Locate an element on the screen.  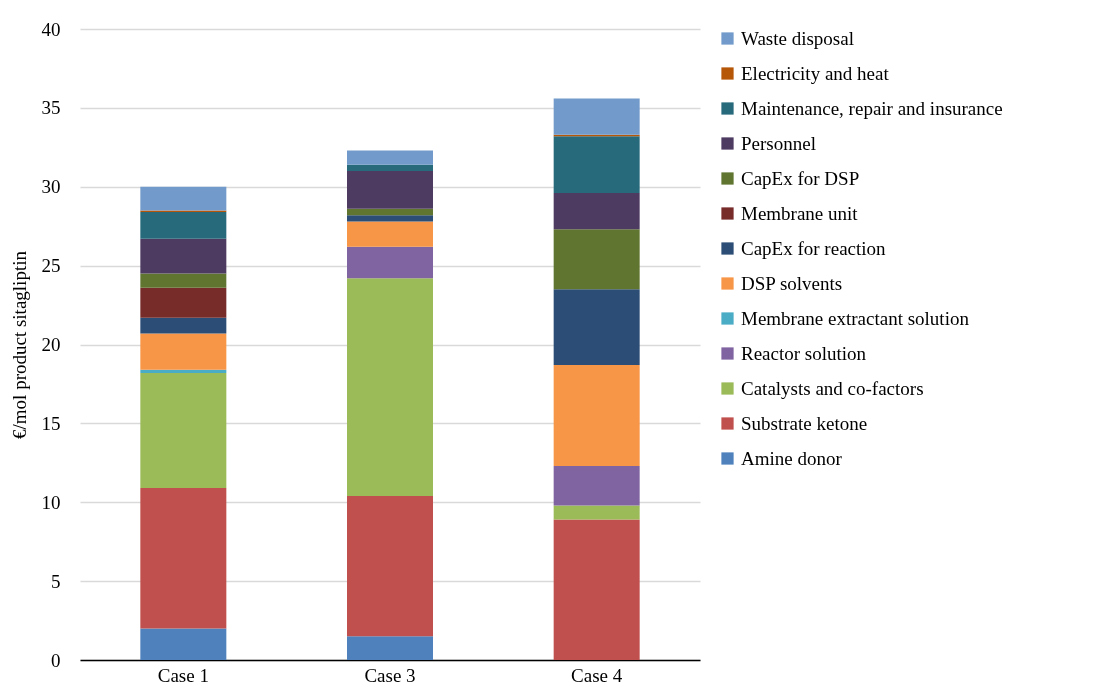
legend-label: DSP solvents is located at coordinates (792, 283).